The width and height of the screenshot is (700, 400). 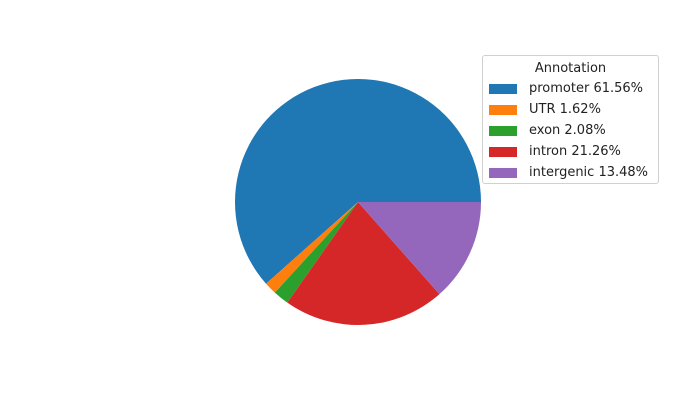 I want to click on pie-slice-intron, so click(x=363, y=263).